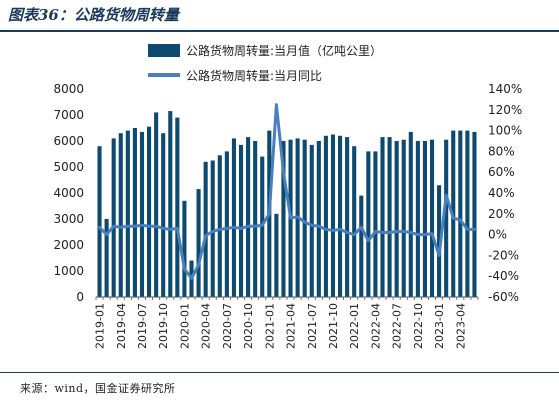 This screenshot has height=406, width=559. I want to click on x-tick-label: 2019-07, so click(142, 326).